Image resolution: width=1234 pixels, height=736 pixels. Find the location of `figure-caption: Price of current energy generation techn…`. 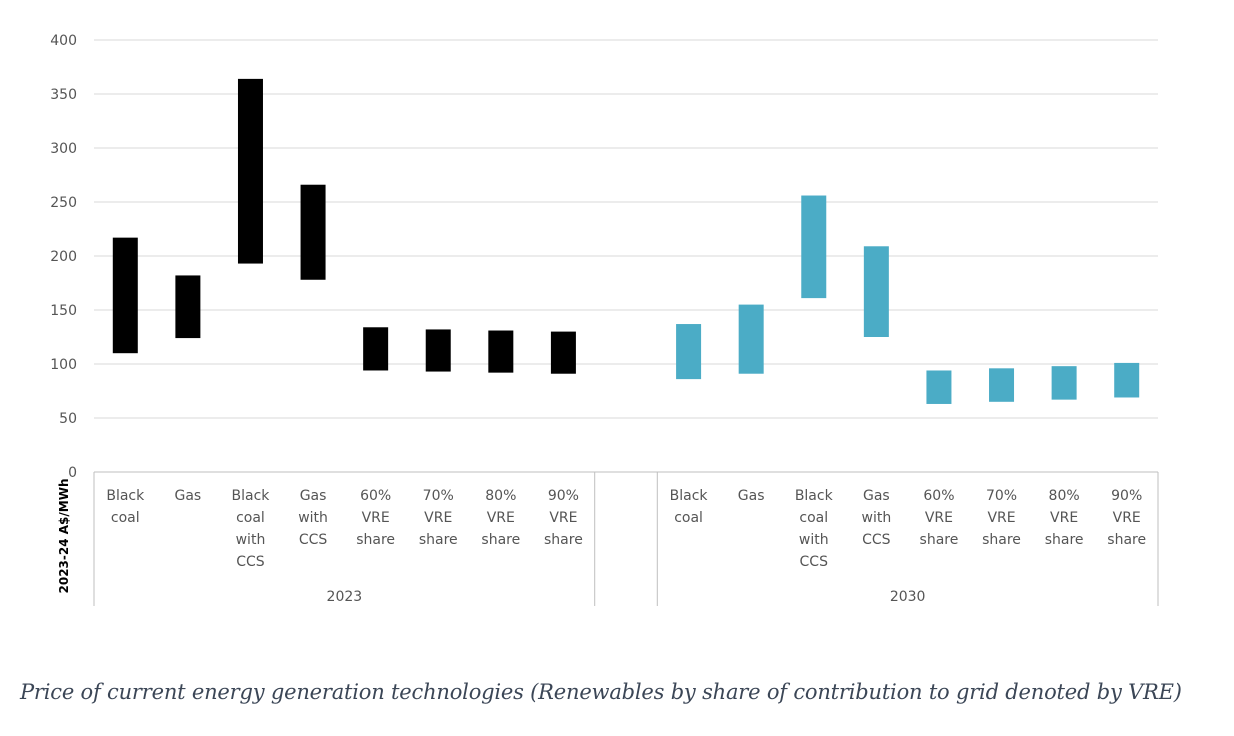

figure-caption: Price of current energy generation techn… is located at coordinates (601, 692).